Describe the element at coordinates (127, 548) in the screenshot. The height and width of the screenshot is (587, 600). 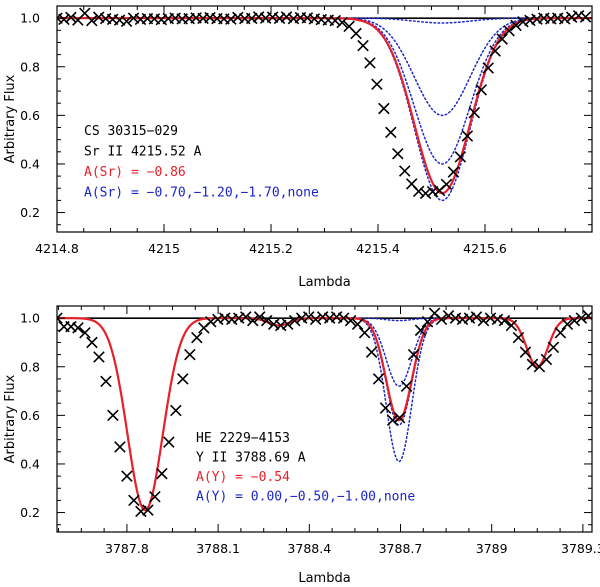
I see `x-tick-label: 3787.8` at that location.